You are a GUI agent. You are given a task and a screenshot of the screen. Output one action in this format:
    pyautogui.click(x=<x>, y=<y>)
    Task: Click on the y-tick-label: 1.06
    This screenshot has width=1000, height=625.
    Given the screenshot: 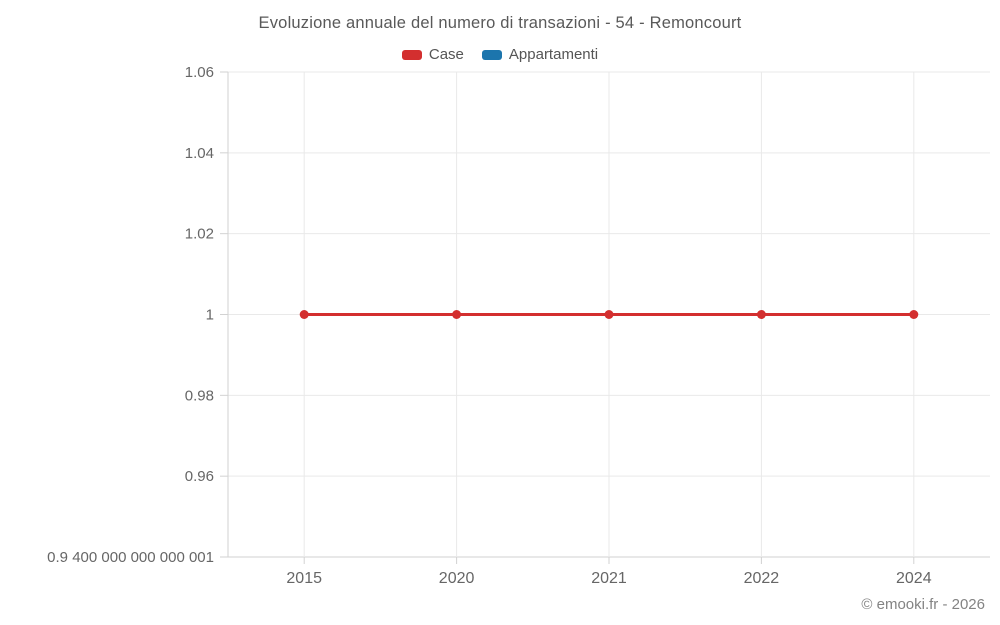 What is the action you would take?
    pyautogui.click(x=199, y=72)
    